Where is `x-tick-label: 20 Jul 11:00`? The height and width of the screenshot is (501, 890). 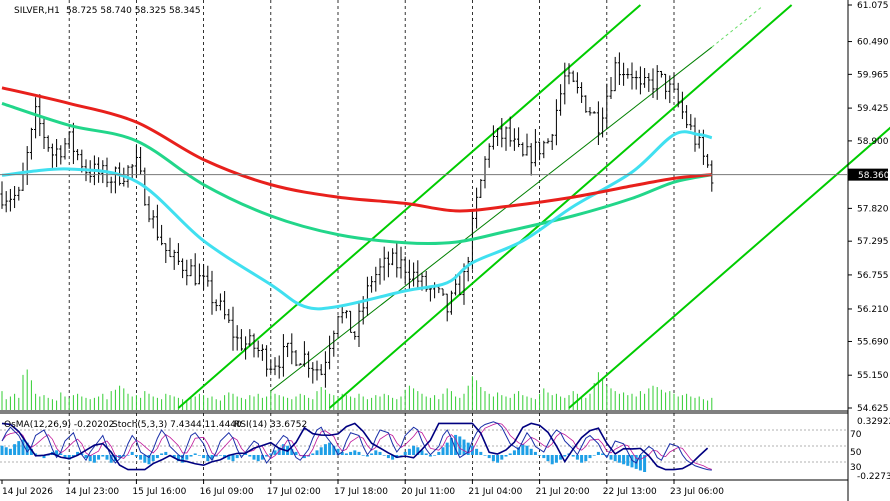
x-tick-label: 20 Jul 11:00 is located at coordinates (428, 492).